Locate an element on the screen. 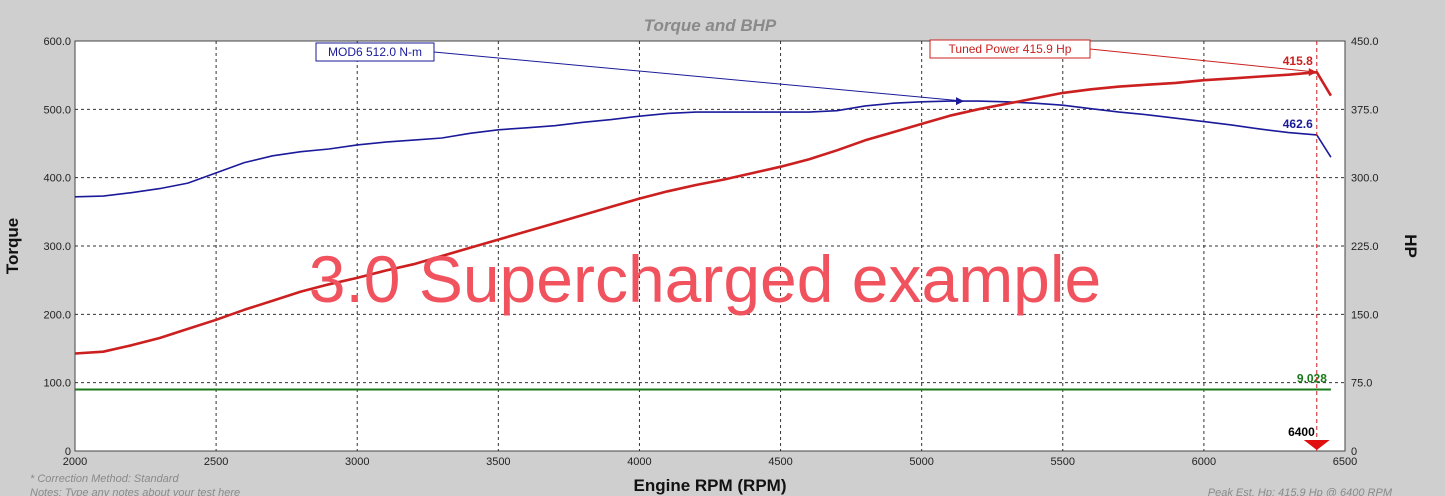  x-tick-label: 2500 is located at coordinates (216, 462).